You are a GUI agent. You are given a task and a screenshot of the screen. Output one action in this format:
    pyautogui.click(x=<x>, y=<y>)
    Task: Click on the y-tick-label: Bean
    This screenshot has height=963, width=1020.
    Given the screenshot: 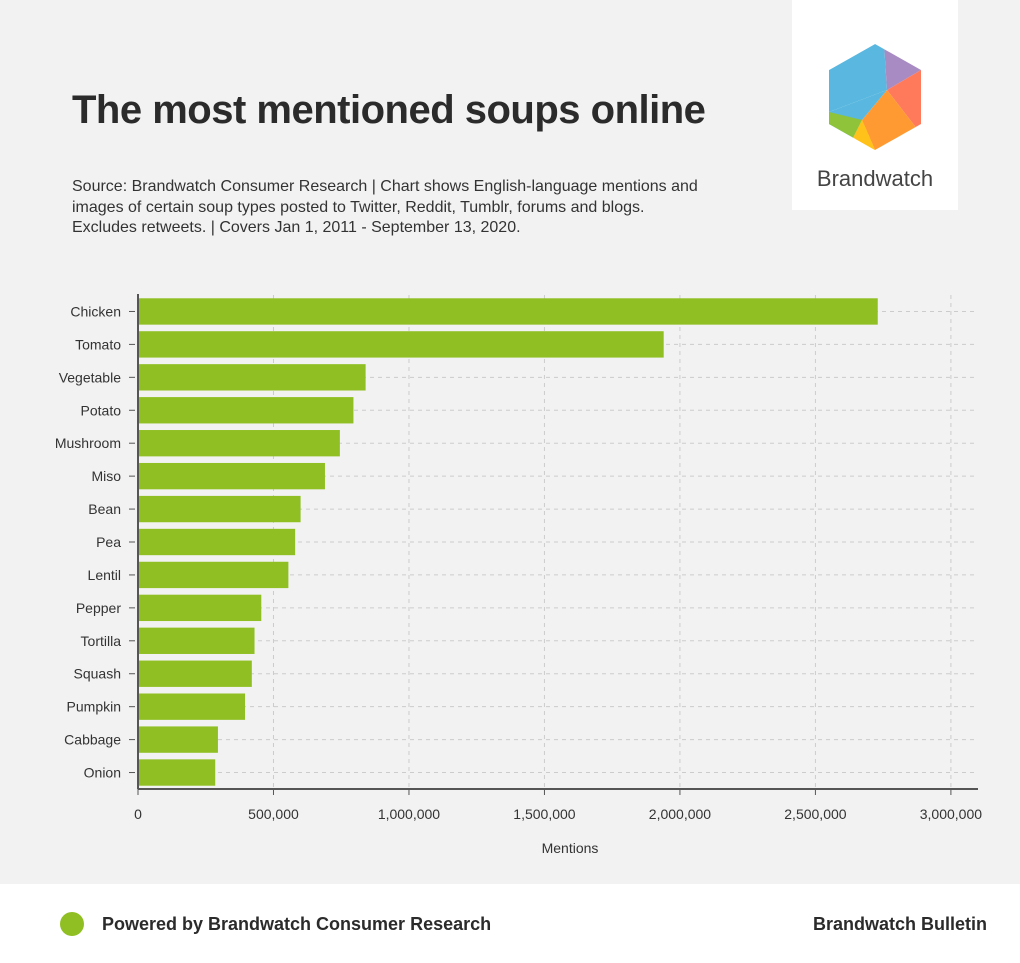 What is the action you would take?
    pyautogui.click(x=104, y=509)
    